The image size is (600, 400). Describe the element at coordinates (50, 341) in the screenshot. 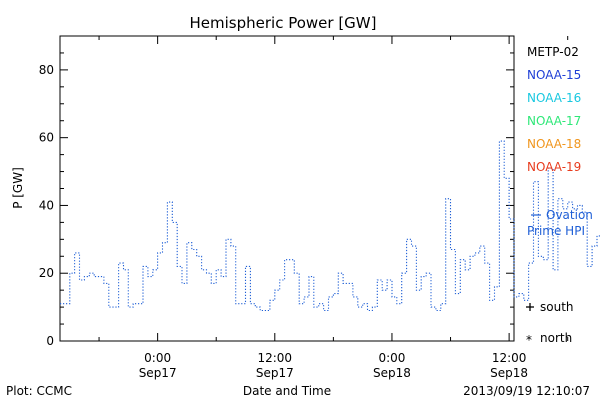

I see `y-tick-label: 0` at that location.